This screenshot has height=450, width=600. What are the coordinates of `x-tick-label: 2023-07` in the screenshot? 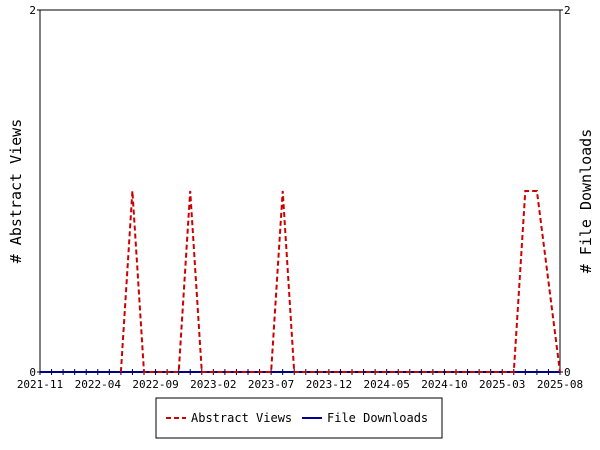 It's located at (271, 384).